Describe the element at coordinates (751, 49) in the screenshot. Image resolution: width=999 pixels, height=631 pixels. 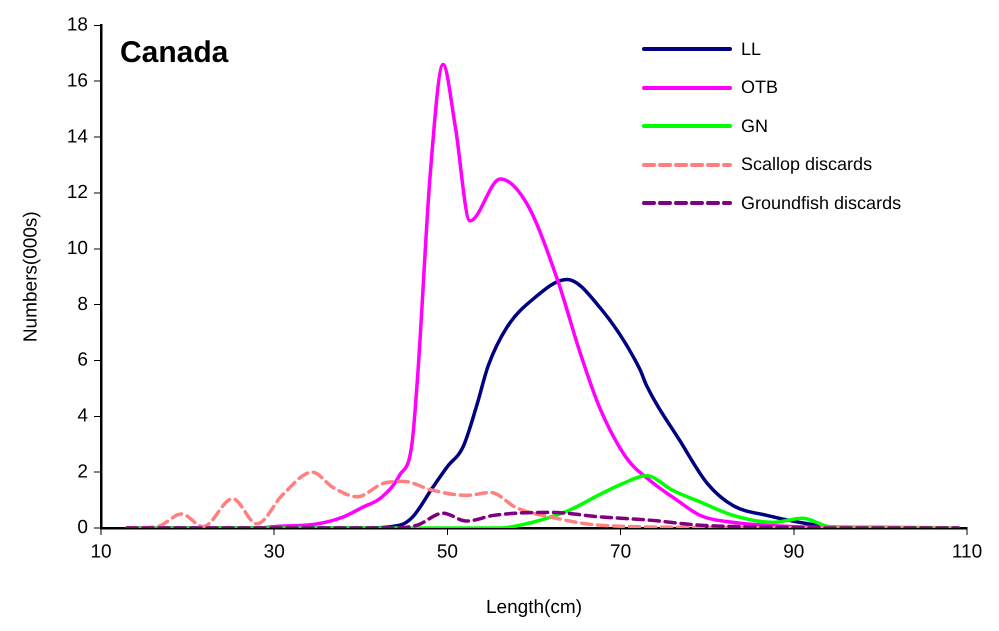
I see `legend-label: LL` at that location.